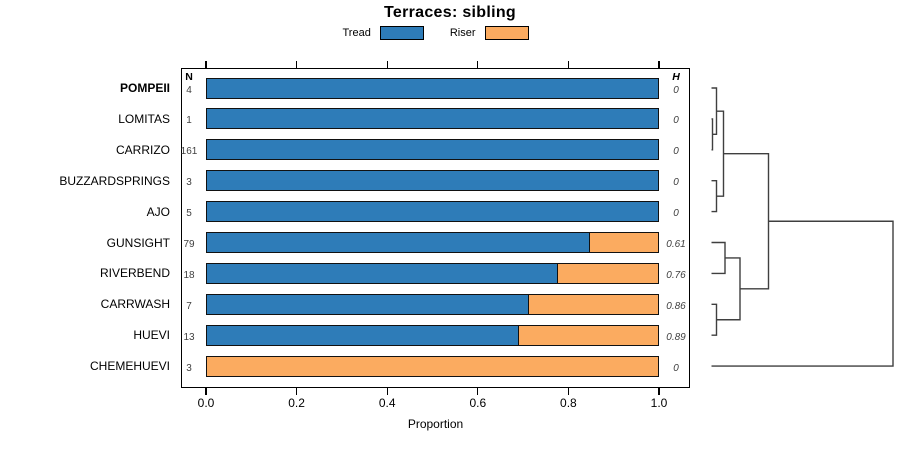 The image size is (900, 460). I want to click on bar-buzzardsprings, so click(432, 181).